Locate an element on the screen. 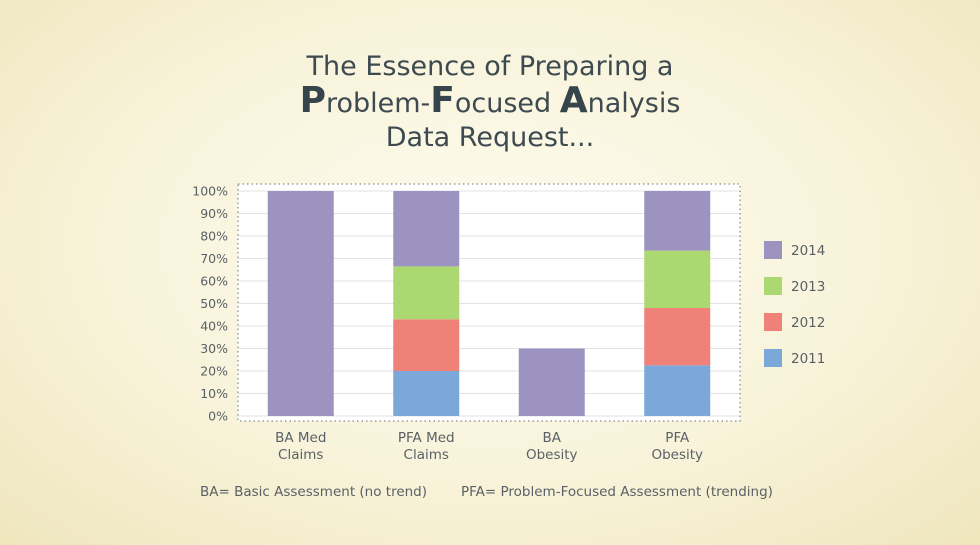 This screenshot has width=980, height=545. x-category-label: PFA Med is located at coordinates (426, 438).